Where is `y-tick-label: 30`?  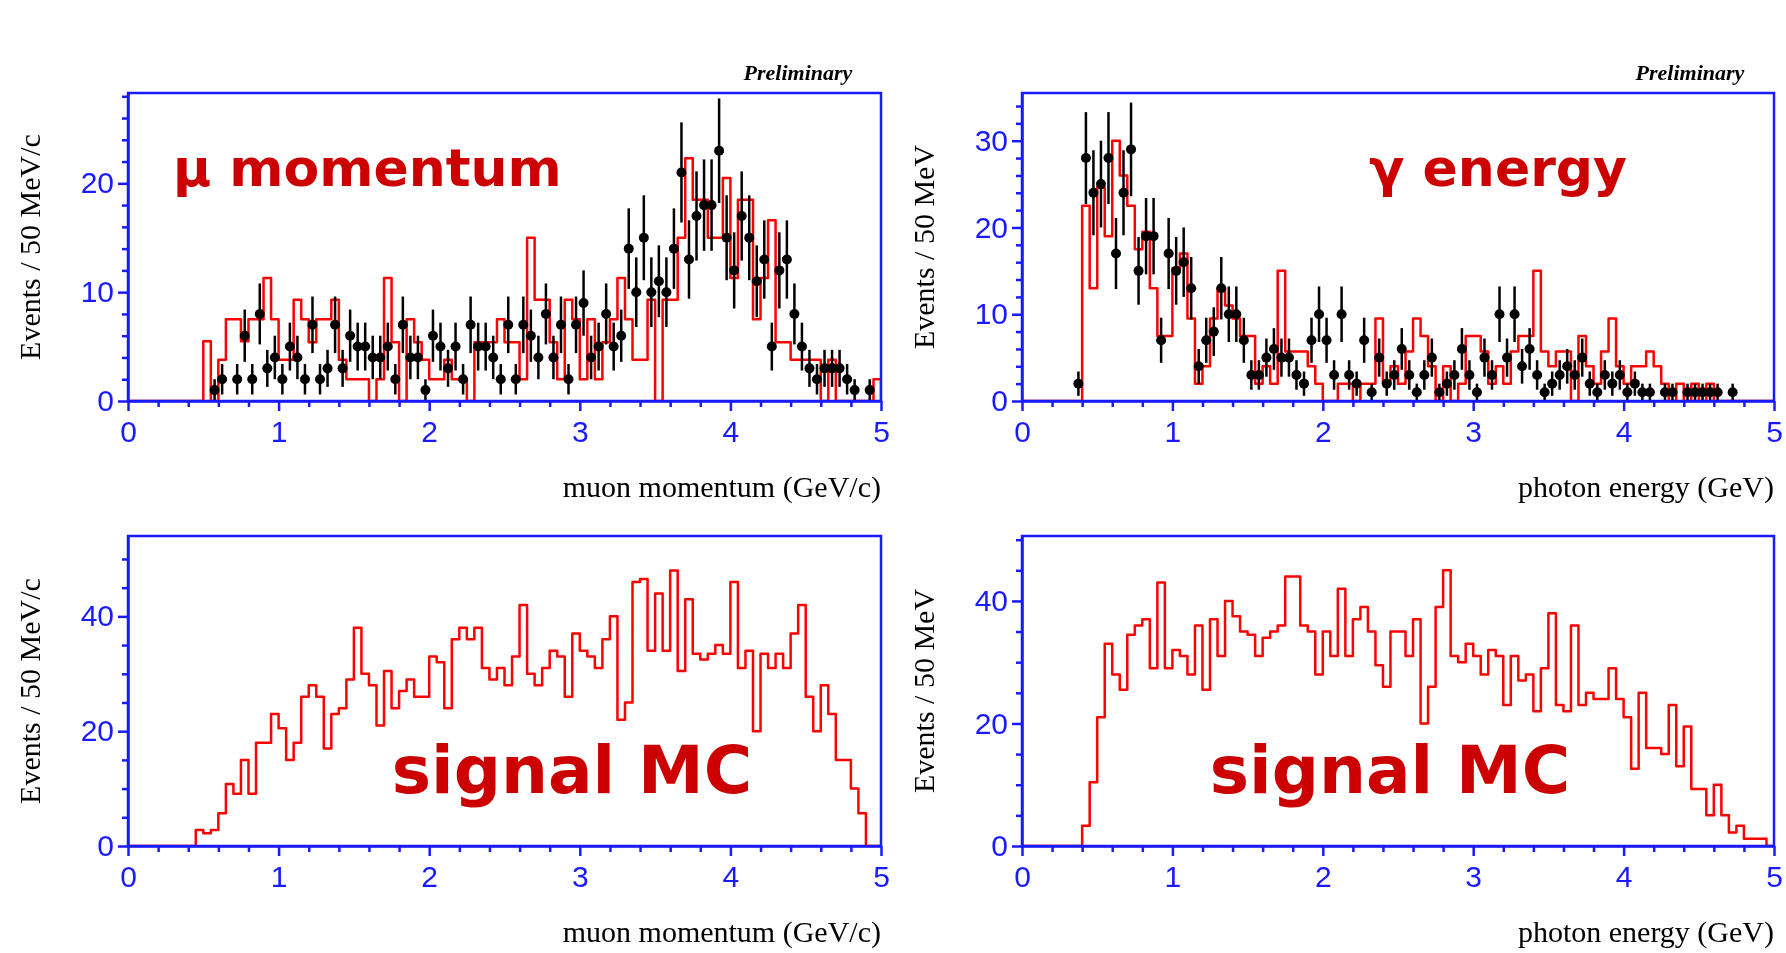 y-tick-label: 30 is located at coordinates (991, 140).